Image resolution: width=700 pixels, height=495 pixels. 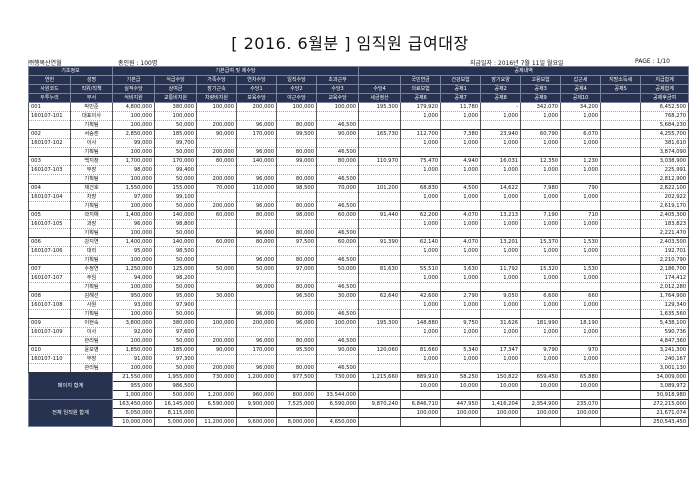 What do you see at coordinates (133, 422) in the screenshot?
I see `amount-cell: 10,000,000` at bounding box center [133, 422].